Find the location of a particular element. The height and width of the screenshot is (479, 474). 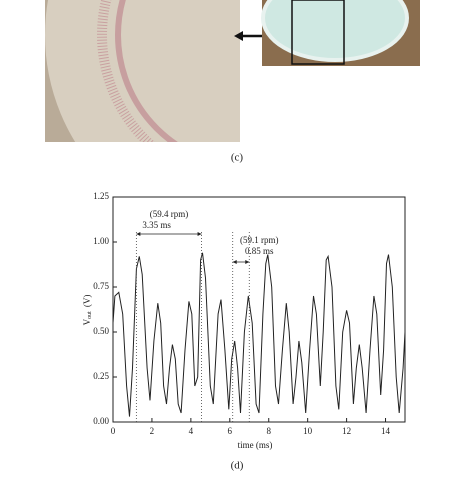

annotation-detail: 3.35 ms is located at coordinates (156, 225).